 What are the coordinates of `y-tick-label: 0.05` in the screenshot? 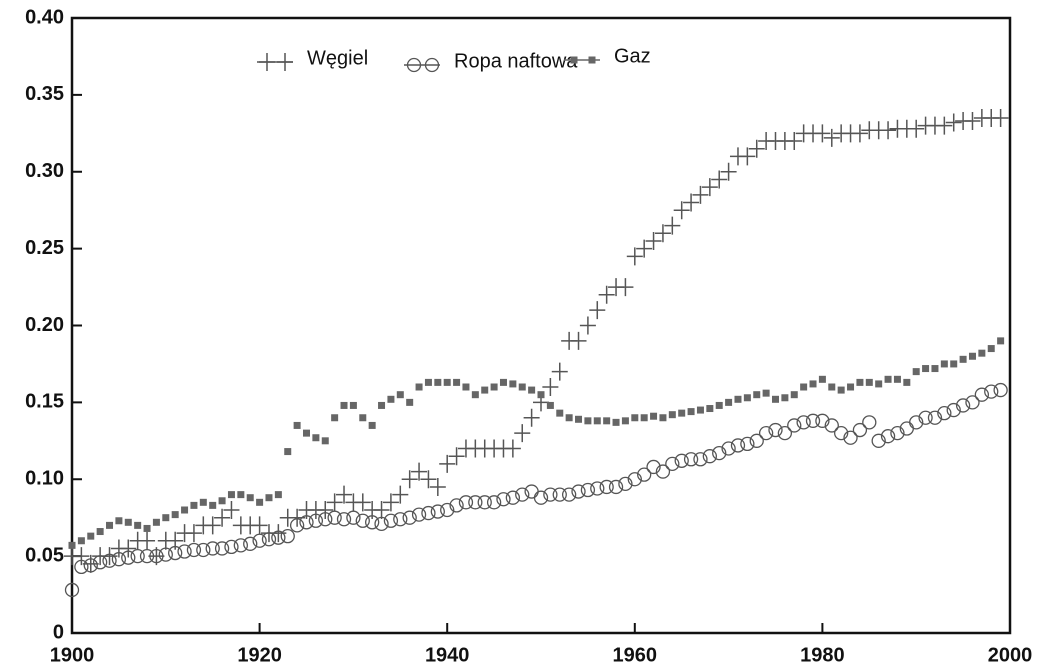 It's located at (44, 555).